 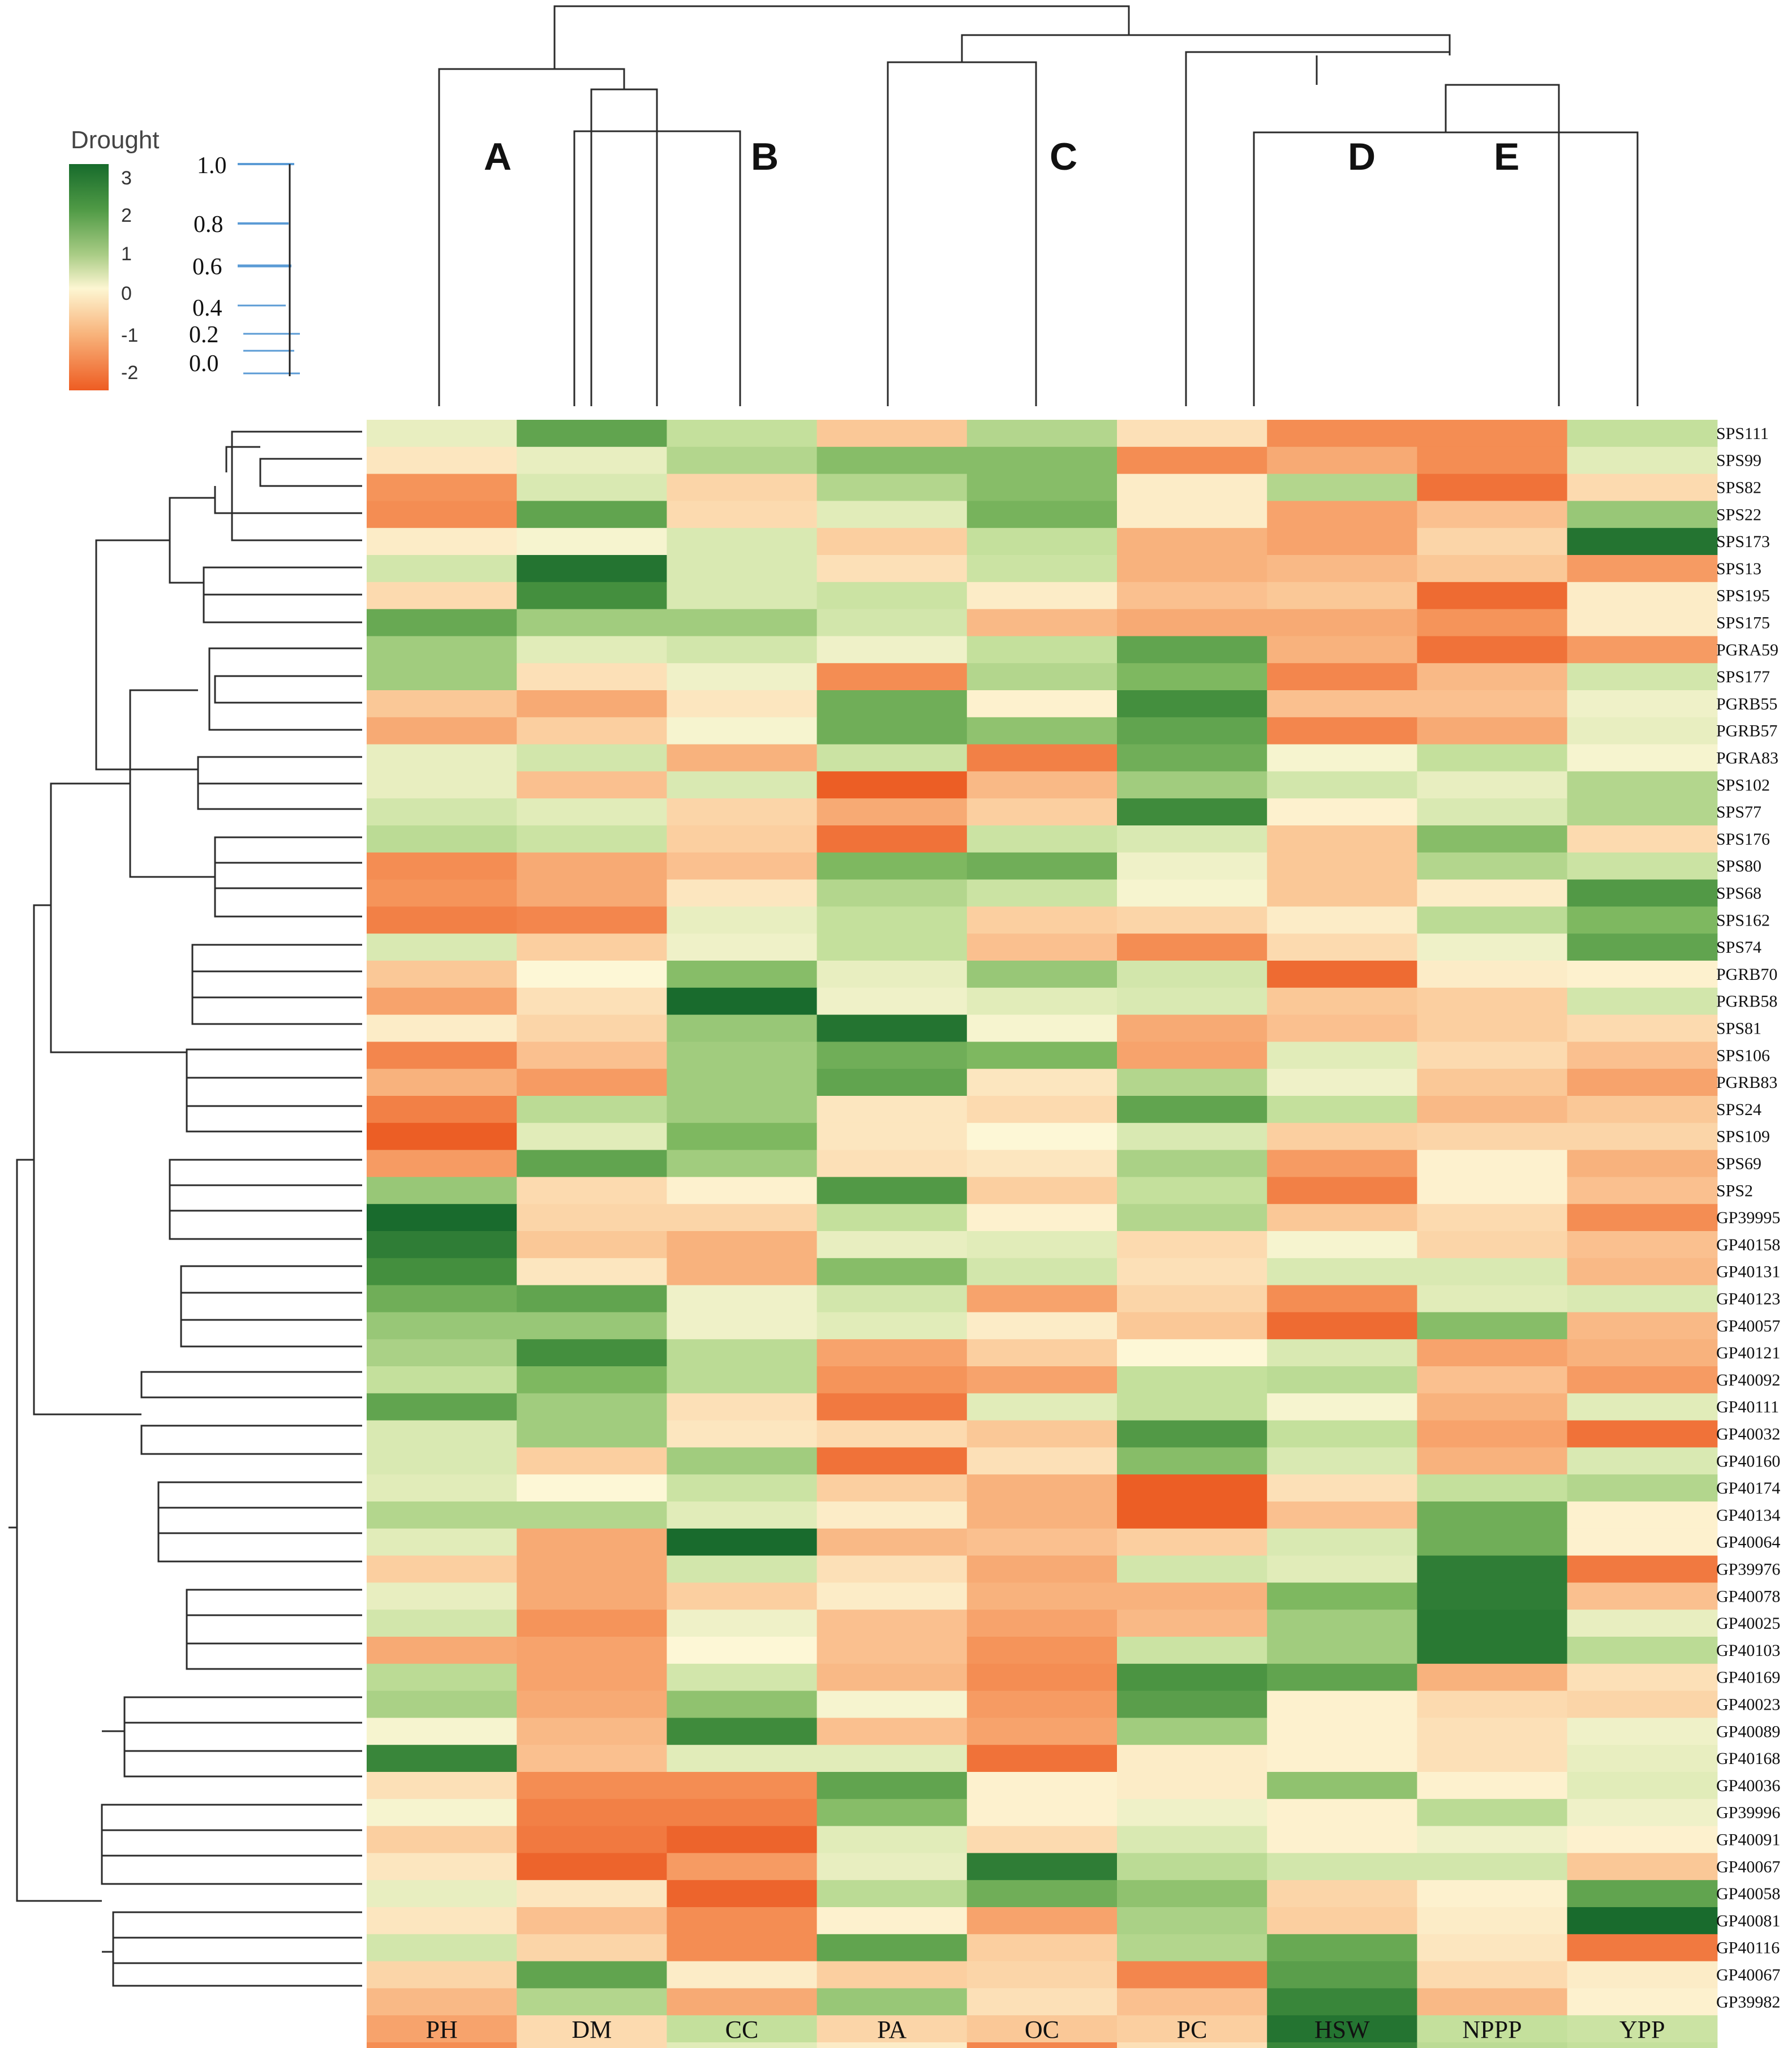 I want to click on column-dendrogram: A B C D E, so click(x=1038, y=206).